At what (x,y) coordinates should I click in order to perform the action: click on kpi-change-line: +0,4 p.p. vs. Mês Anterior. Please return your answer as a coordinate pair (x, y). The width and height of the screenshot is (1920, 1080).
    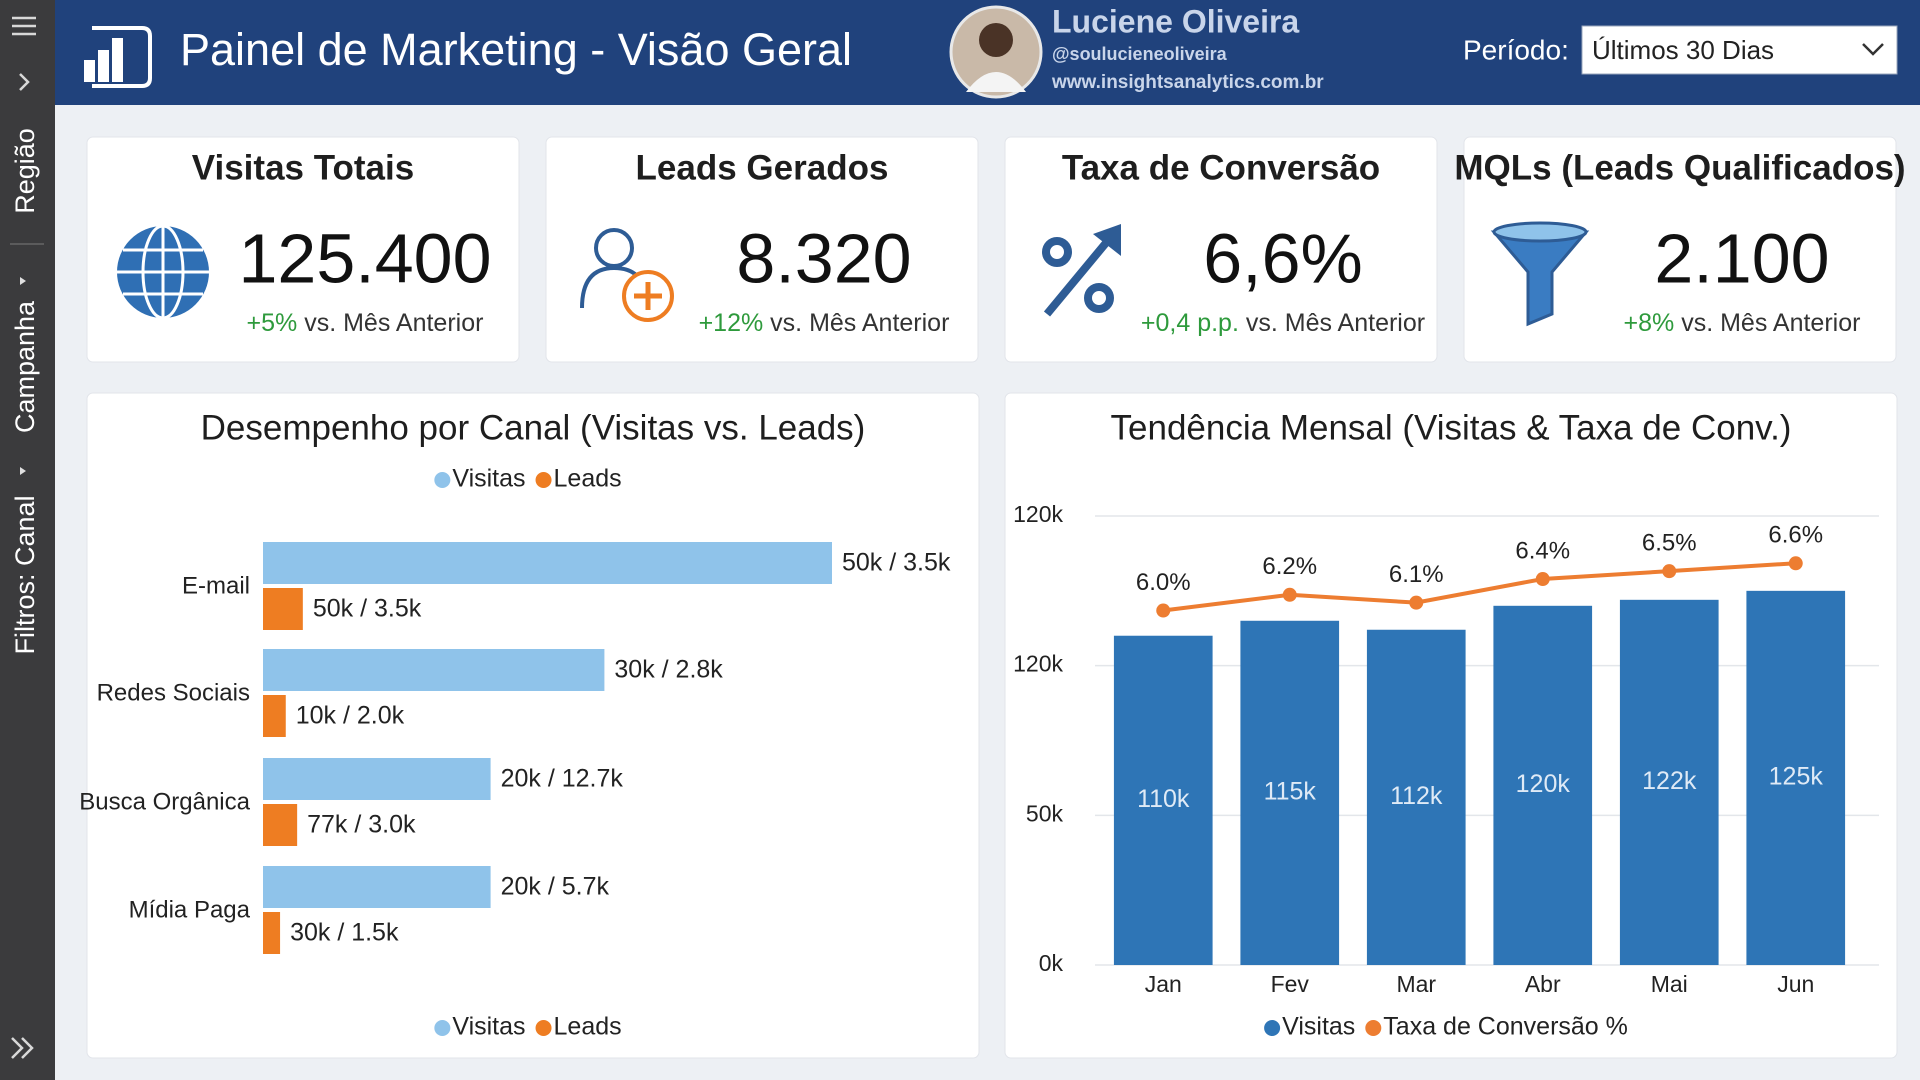
    Looking at the image, I should click on (1283, 323).